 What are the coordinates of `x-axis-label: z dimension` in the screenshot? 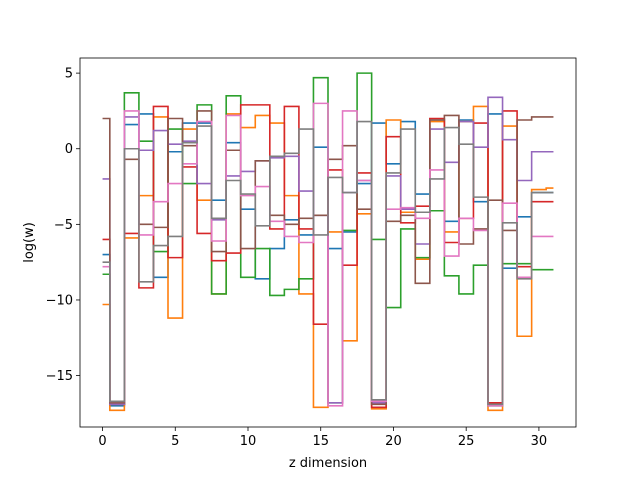 It's located at (328, 463).